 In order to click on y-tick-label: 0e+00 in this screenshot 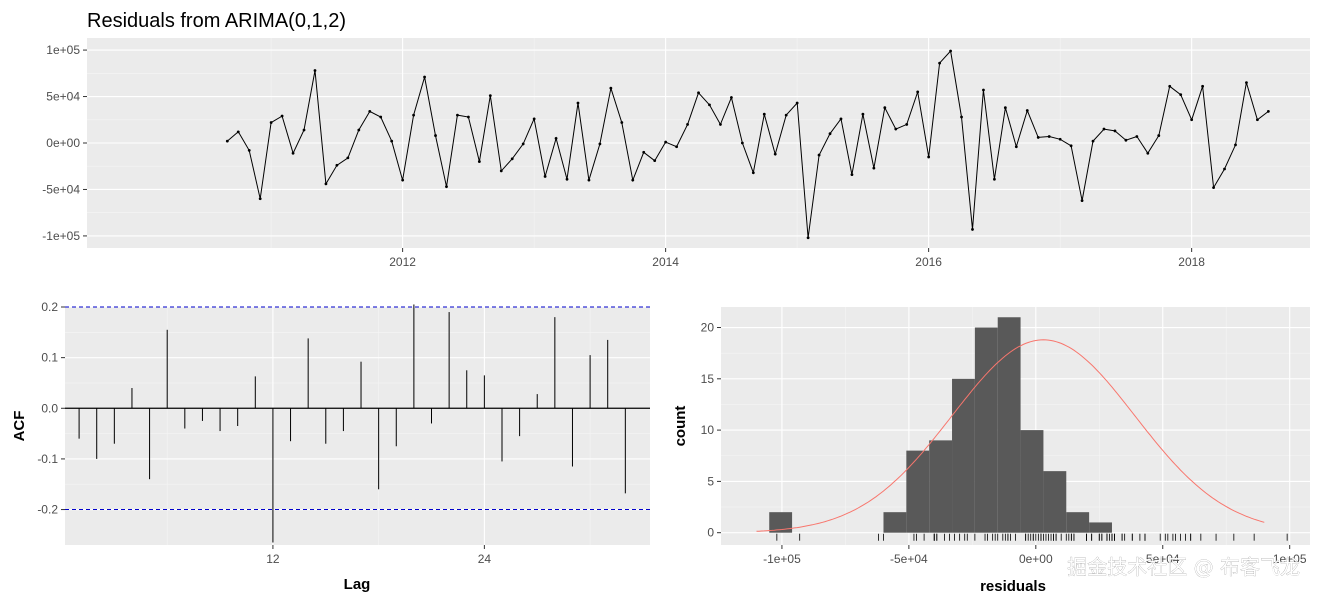, I will do `click(63, 143)`.